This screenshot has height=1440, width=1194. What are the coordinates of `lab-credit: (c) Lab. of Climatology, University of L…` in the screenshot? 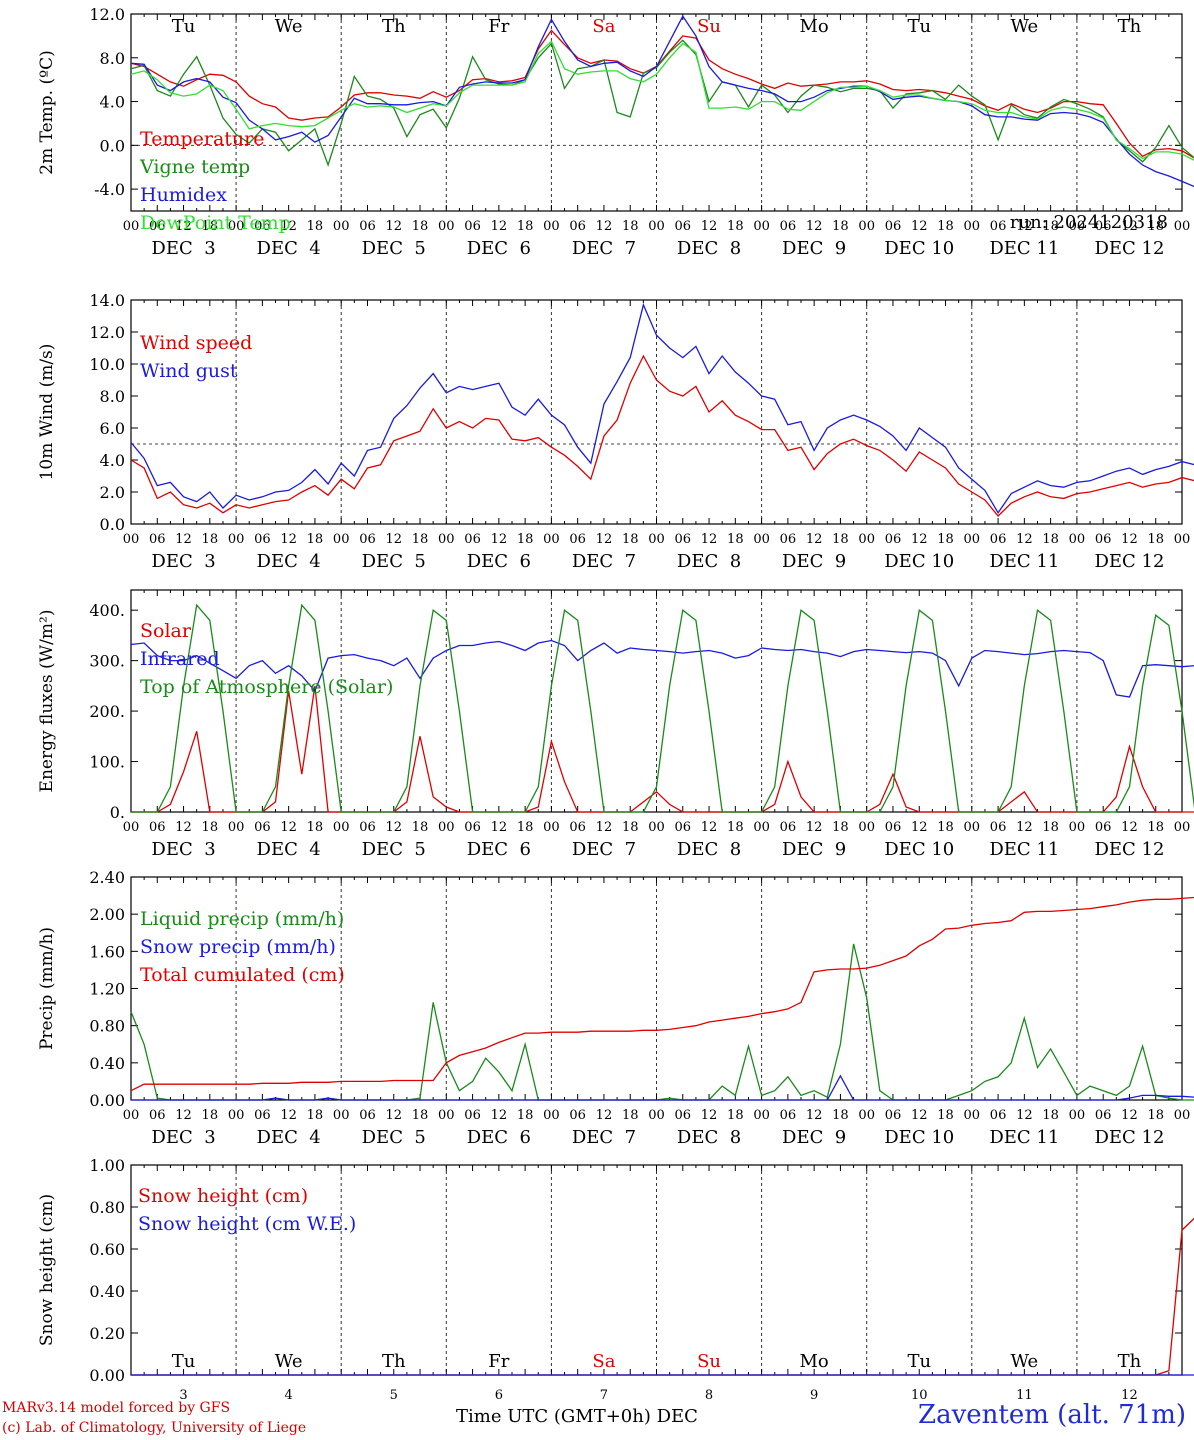 It's located at (154, 1428).